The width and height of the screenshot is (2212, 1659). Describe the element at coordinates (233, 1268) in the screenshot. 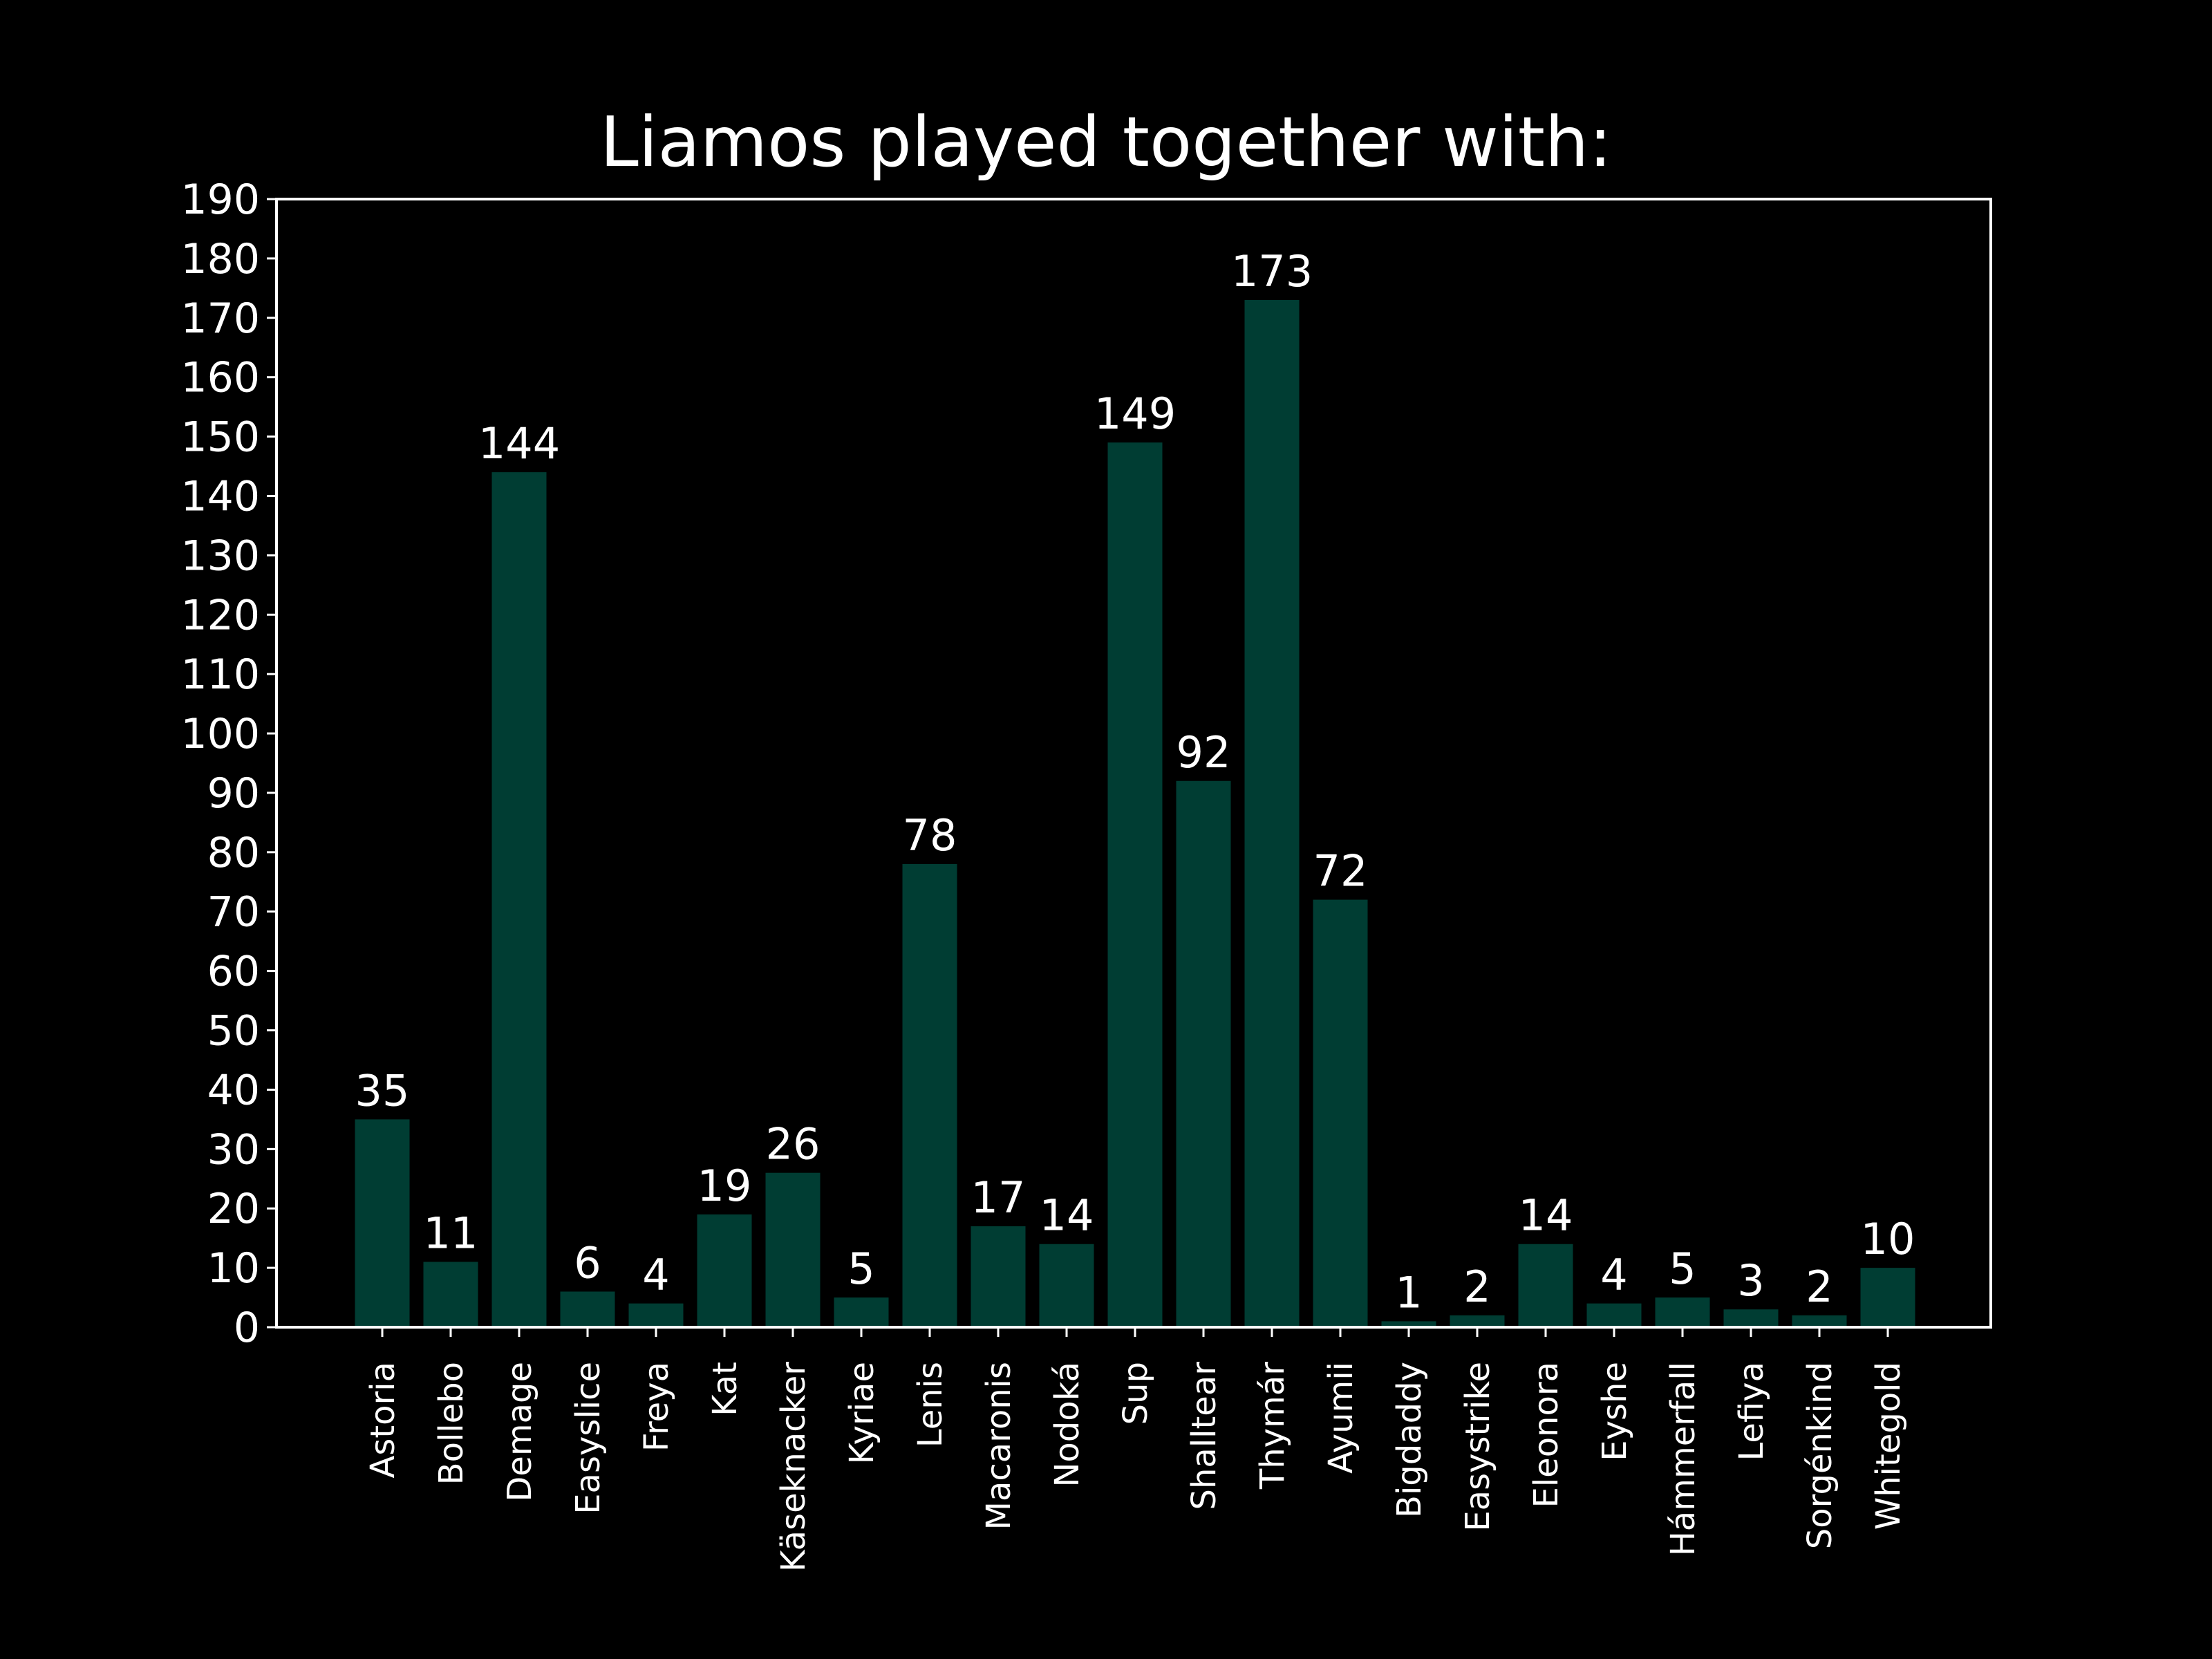

I see `y-tick-label: 10` at that location.